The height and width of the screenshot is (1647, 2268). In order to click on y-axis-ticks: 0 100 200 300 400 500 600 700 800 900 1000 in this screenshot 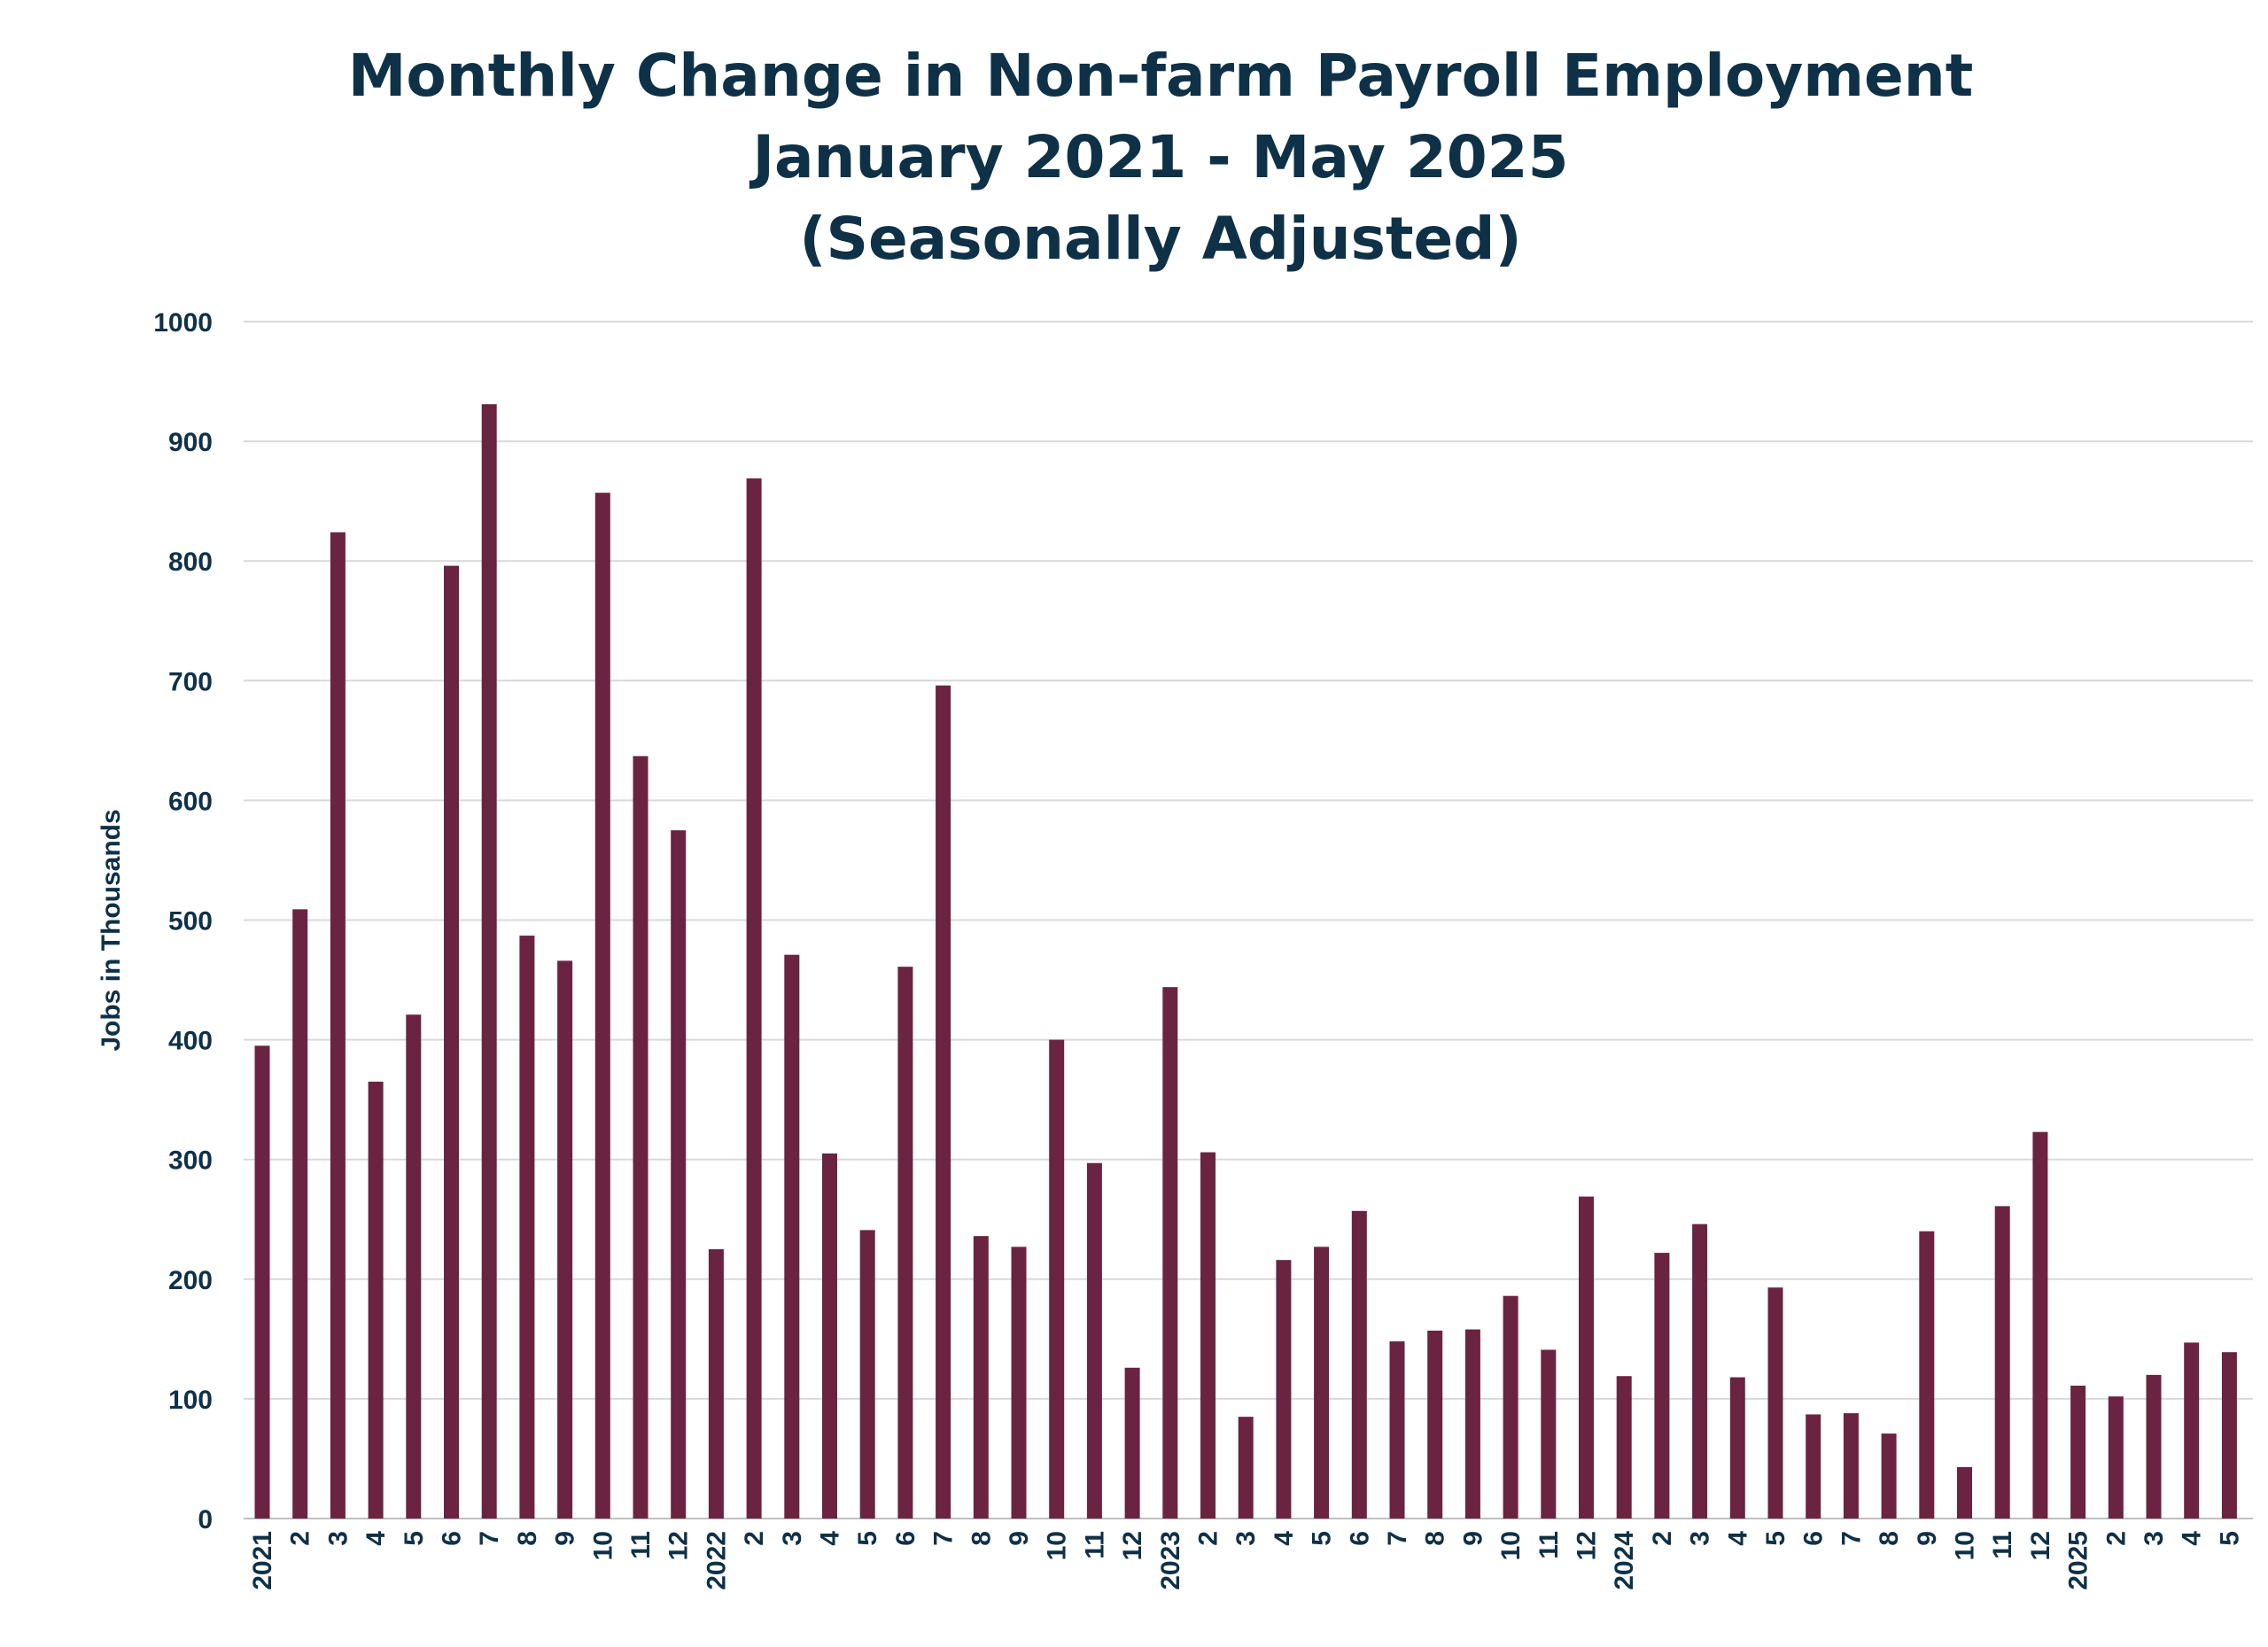, I will do `click(183, 921)`.